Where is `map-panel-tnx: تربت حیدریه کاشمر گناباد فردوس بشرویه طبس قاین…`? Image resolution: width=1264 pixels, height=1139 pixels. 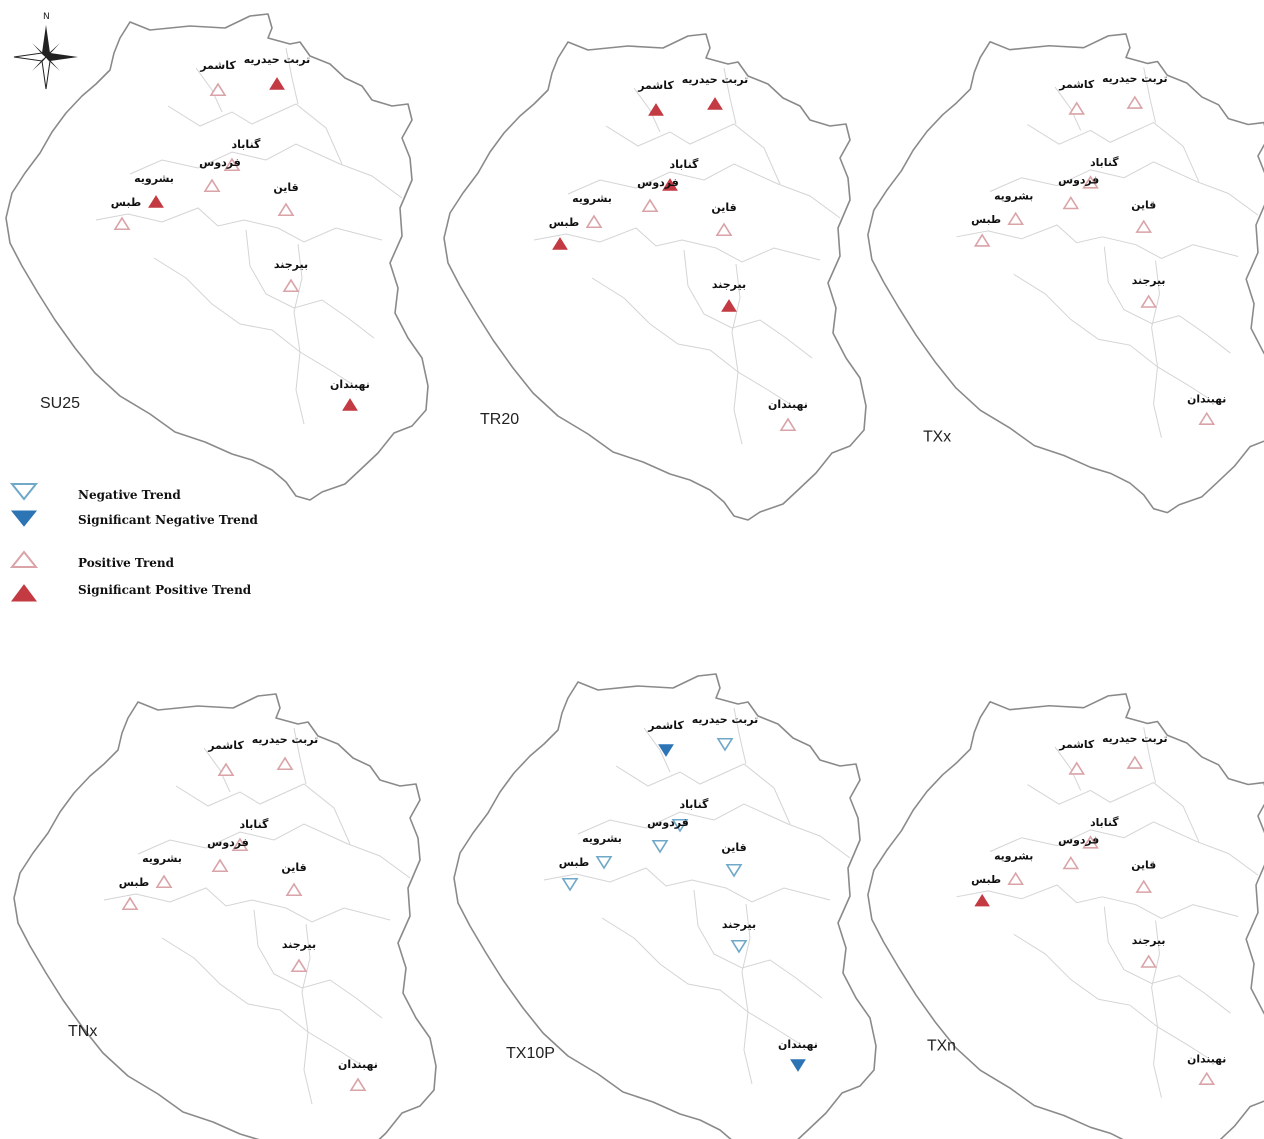 map-panel-tnx: تربت حیدریه کاشمر گناباد فردوس بشرویه طبس قاین… is located at coordinates (225, 916).